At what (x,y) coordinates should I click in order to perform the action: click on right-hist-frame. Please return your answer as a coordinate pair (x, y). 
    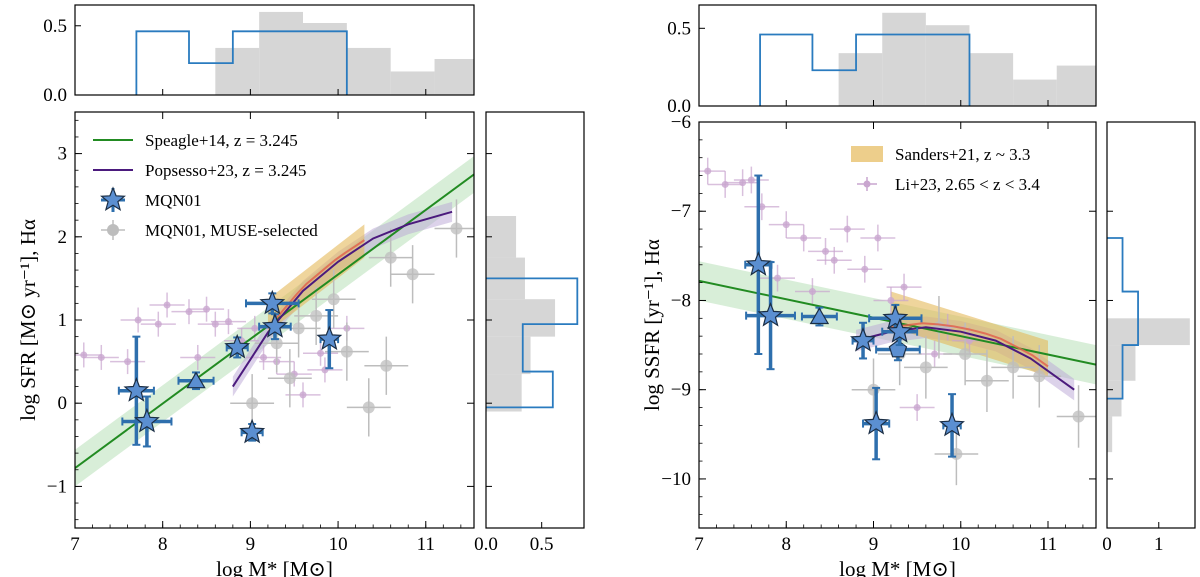
    Looking at the image, I should click on (1151, 325).